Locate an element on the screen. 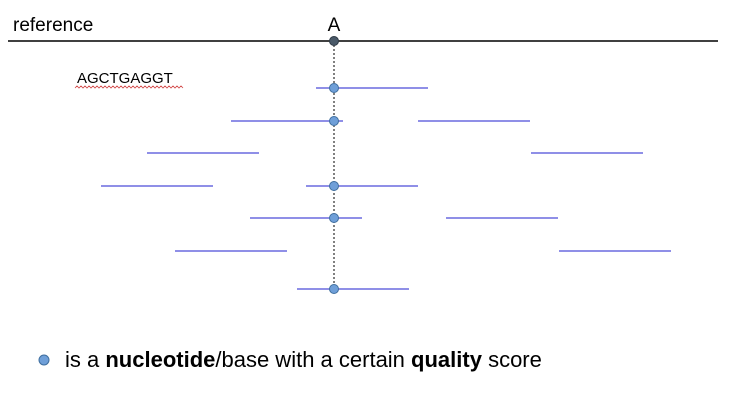  reference-label: reference is located at coordinates (53, 25).